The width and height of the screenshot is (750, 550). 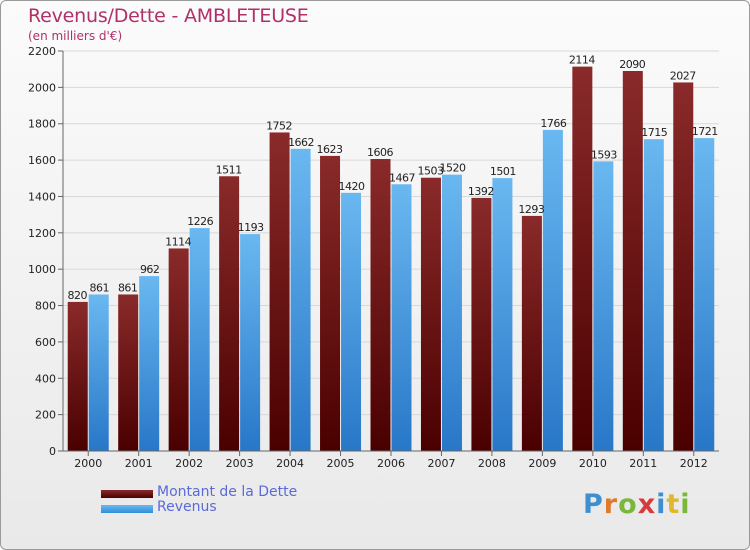 What do you see at coordinates (683, 75) in the screenshot?
I see `data-label-debt: 2027` at bounding box center [683, 75].